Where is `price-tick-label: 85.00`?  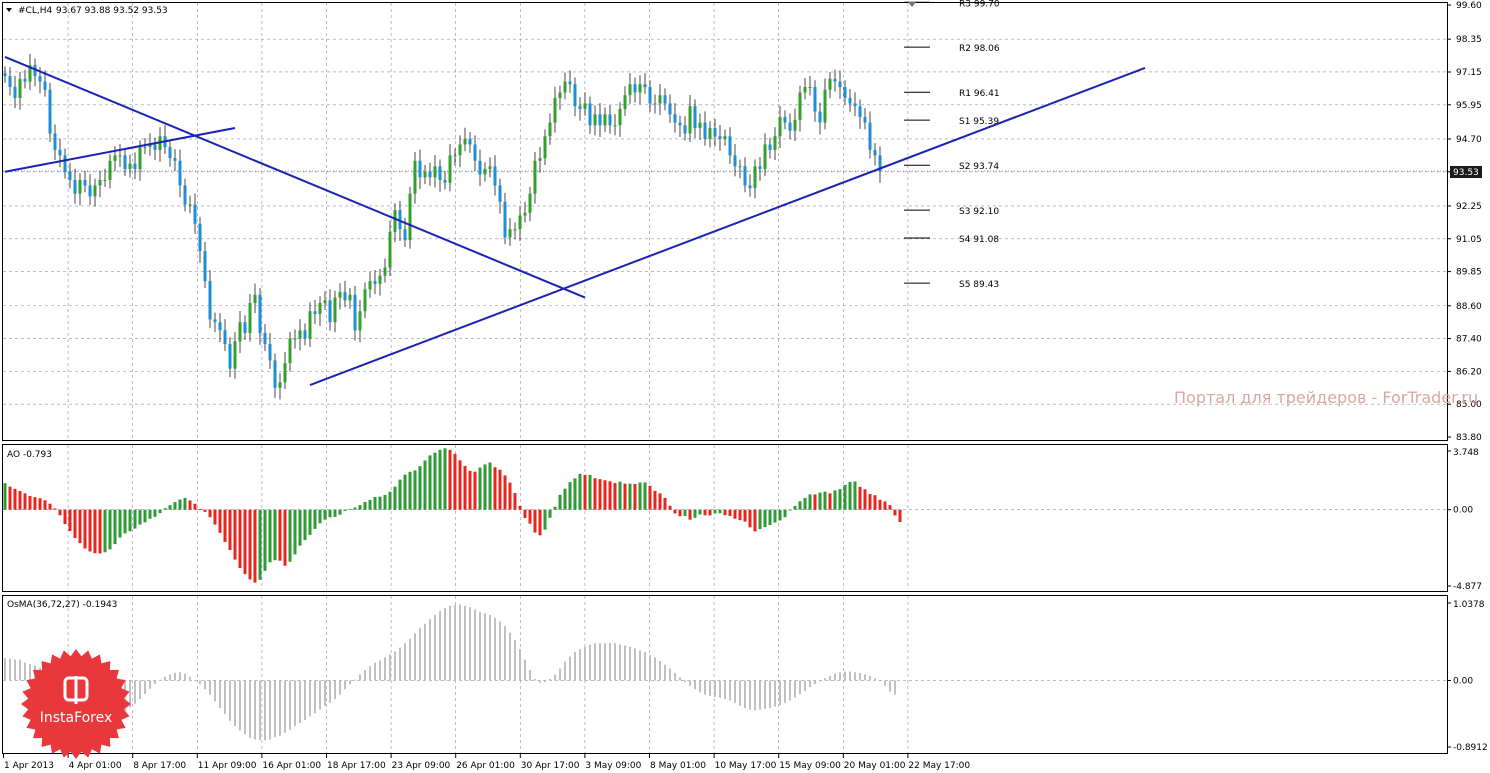
price-tick-label: 85.00 is located at coordinates (1469, 405).